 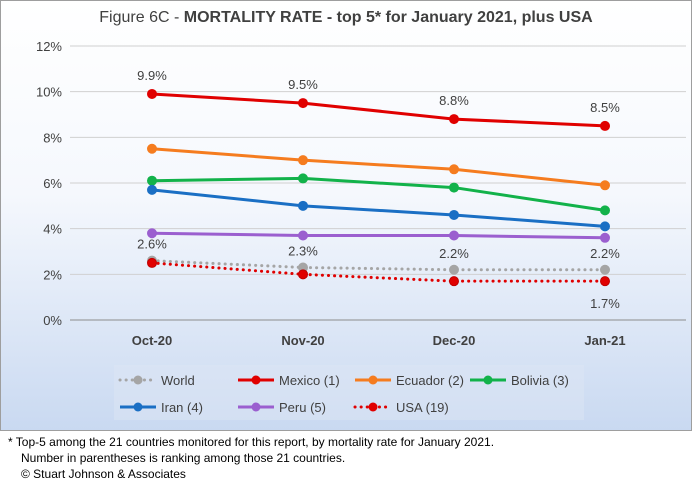 I want to click on y-tick-label: 6%, so click(x=52, y=183).